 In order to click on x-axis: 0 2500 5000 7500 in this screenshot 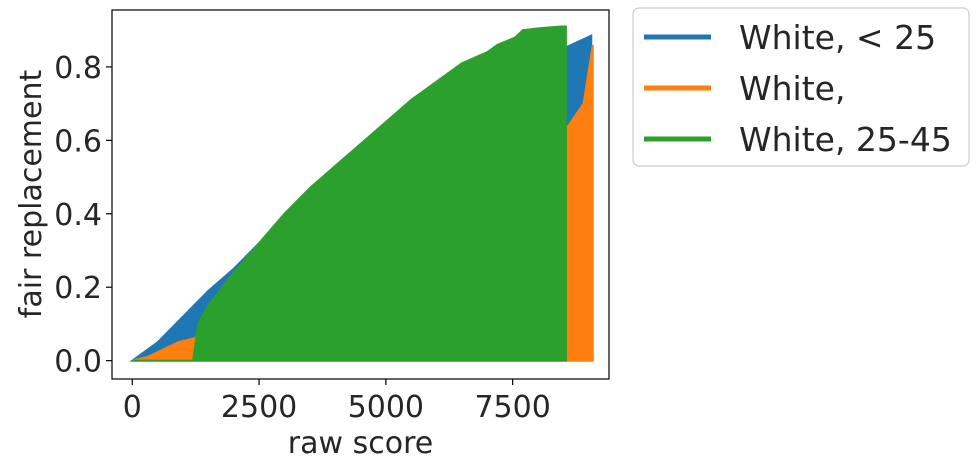, I will do `click(337, 402)`.